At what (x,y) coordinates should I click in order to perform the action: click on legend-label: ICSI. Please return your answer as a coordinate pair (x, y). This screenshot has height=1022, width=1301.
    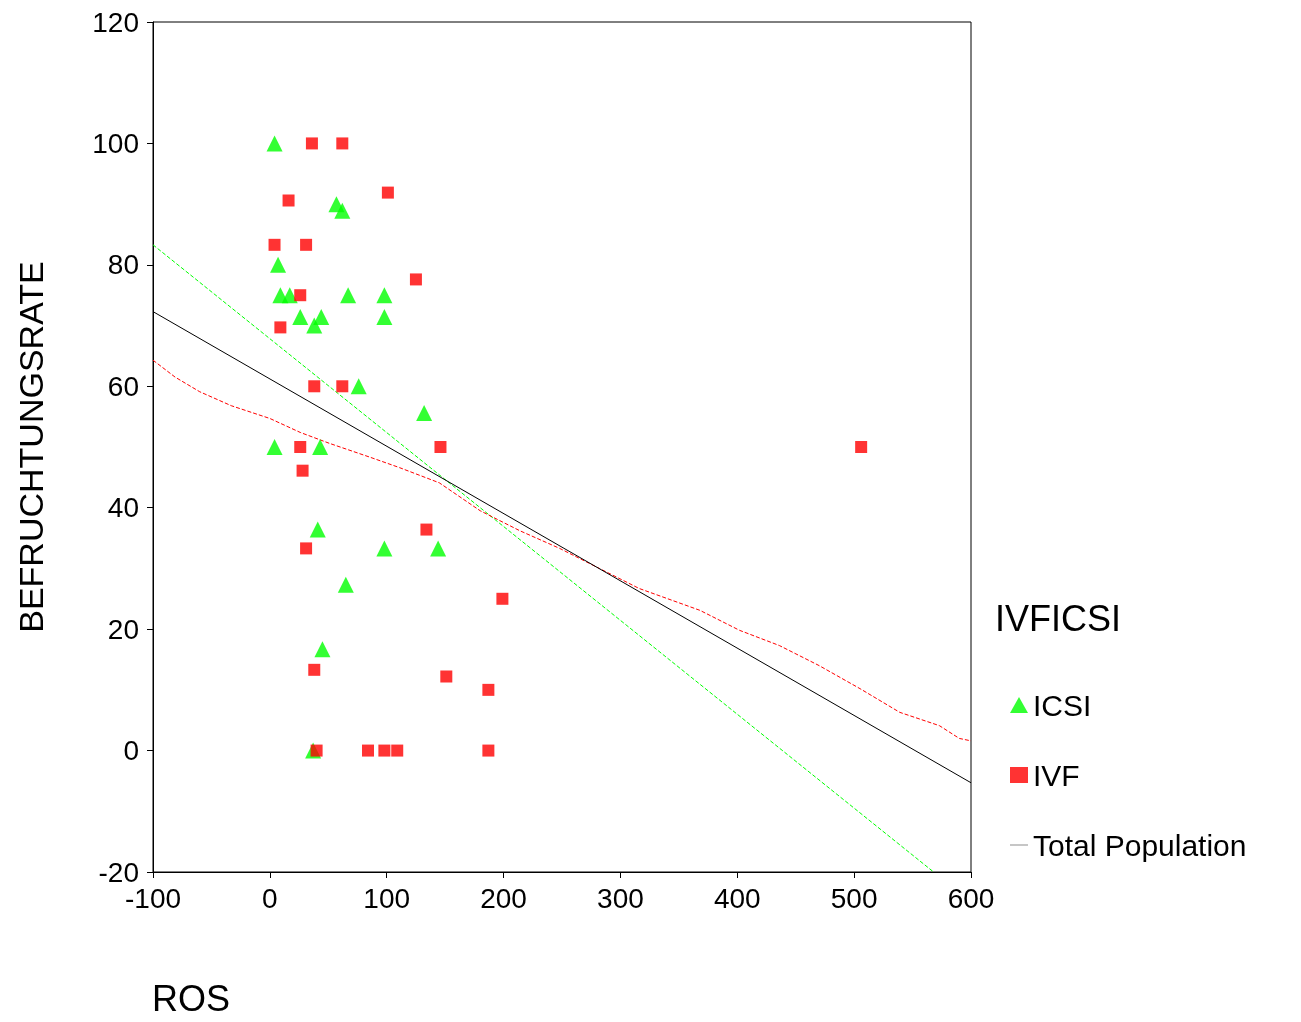
    Looking at the image, I should click on (1062, 705).